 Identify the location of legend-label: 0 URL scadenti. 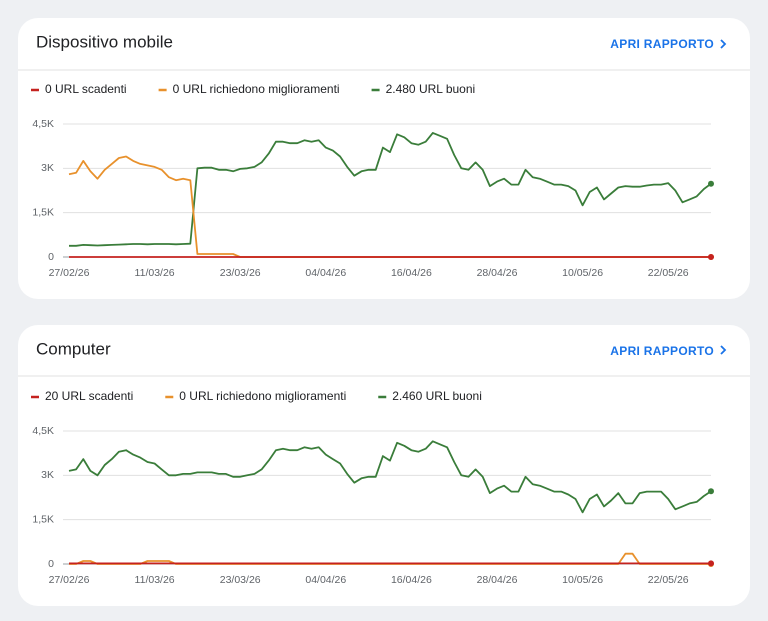
(86, 89).